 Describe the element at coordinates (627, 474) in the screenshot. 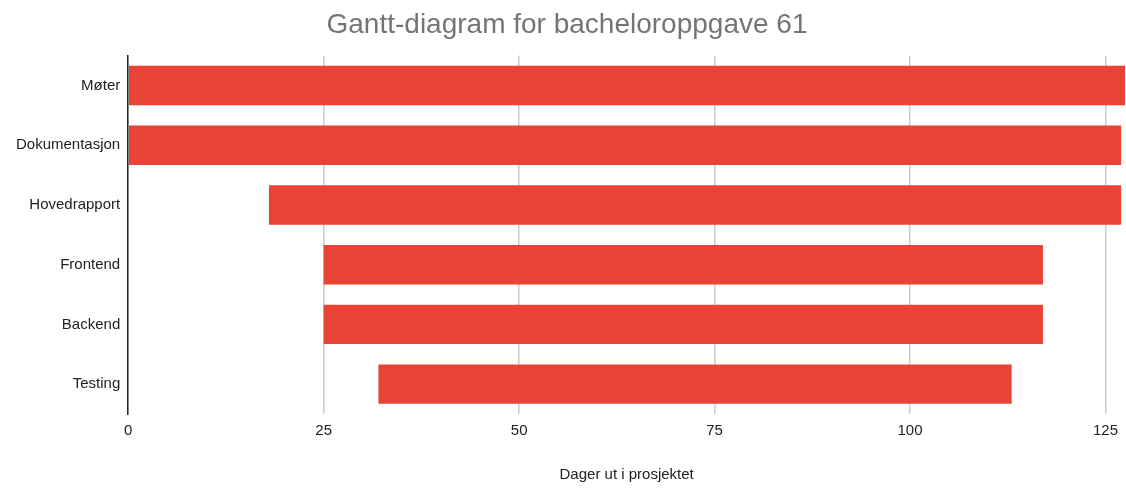

I see `x-axis-title: Dager ut i prosjektet` at that location.